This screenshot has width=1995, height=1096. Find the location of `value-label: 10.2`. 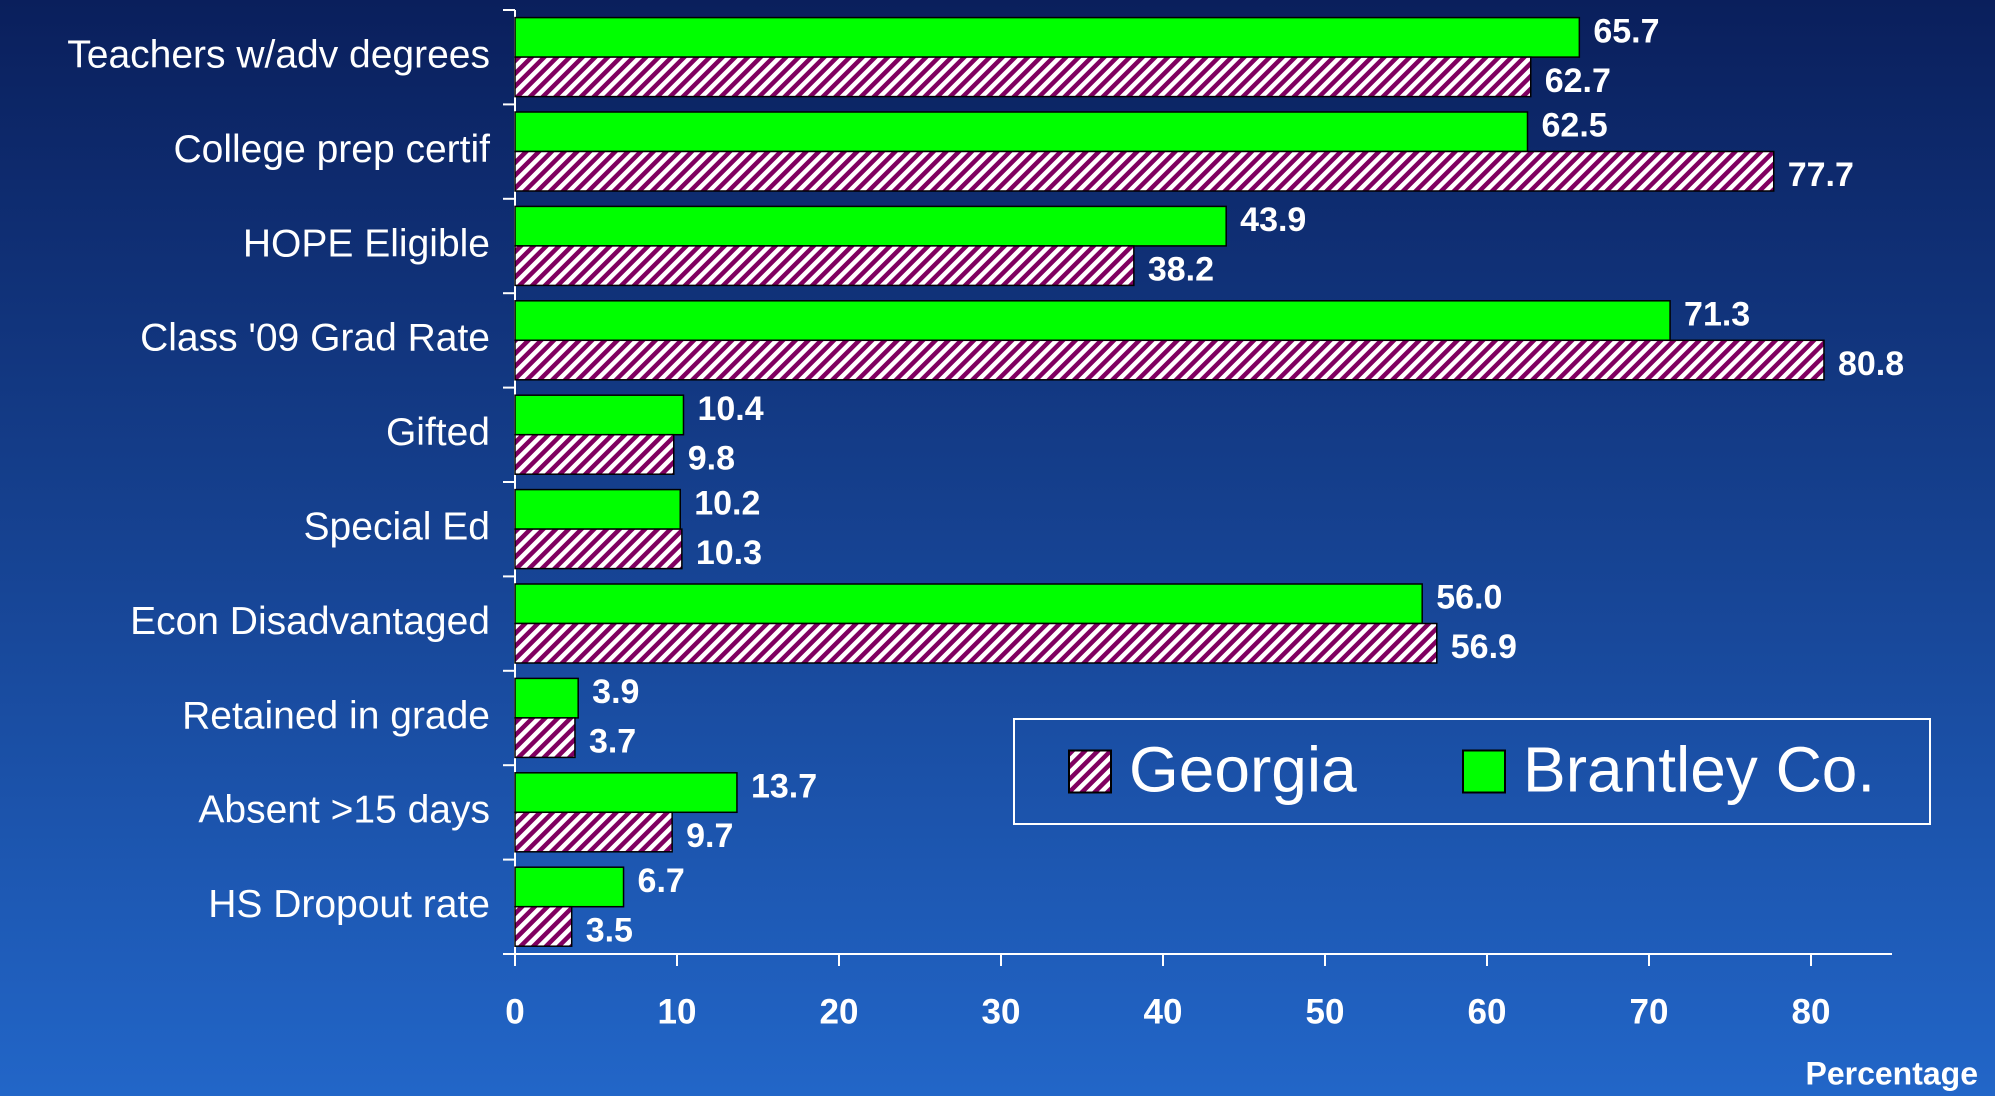

value-label: 10.2 is located at coordinates (727, 503).